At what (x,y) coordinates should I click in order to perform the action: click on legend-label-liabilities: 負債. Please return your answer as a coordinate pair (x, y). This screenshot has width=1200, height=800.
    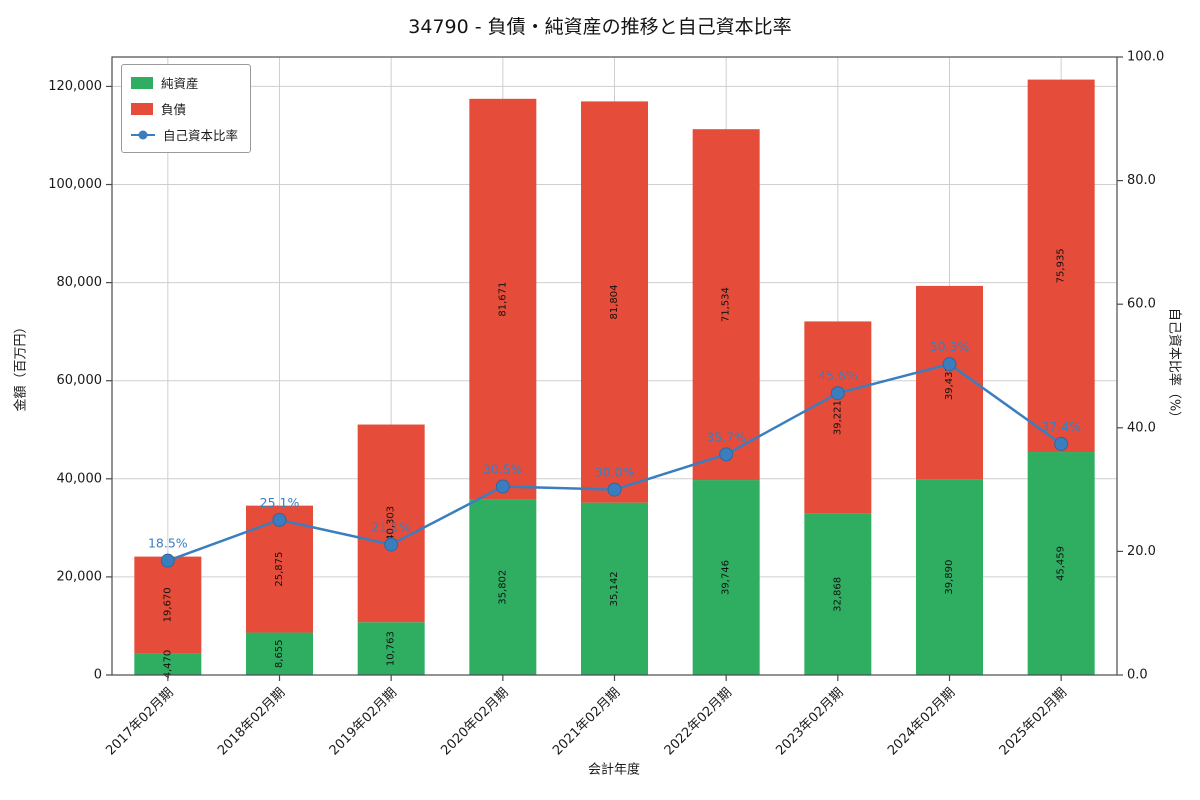
    Looking at the image, I should click on (174, 109).